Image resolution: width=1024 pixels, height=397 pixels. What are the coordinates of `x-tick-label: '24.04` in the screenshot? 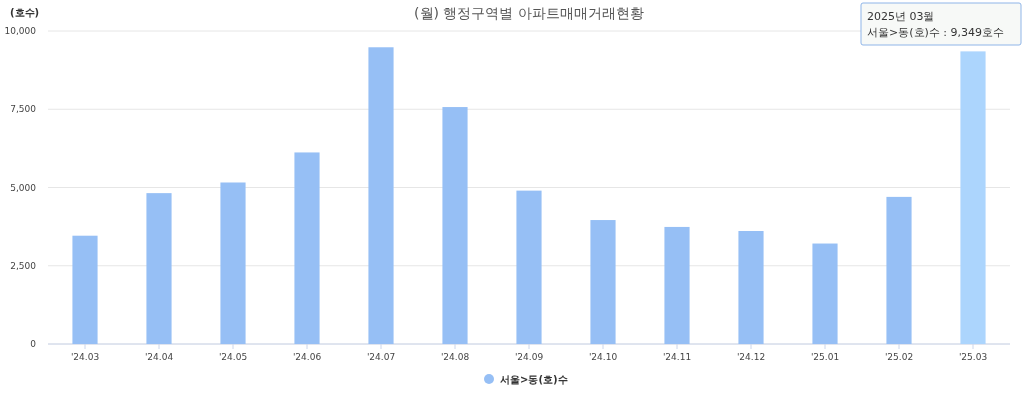 It's located at (159, 357).